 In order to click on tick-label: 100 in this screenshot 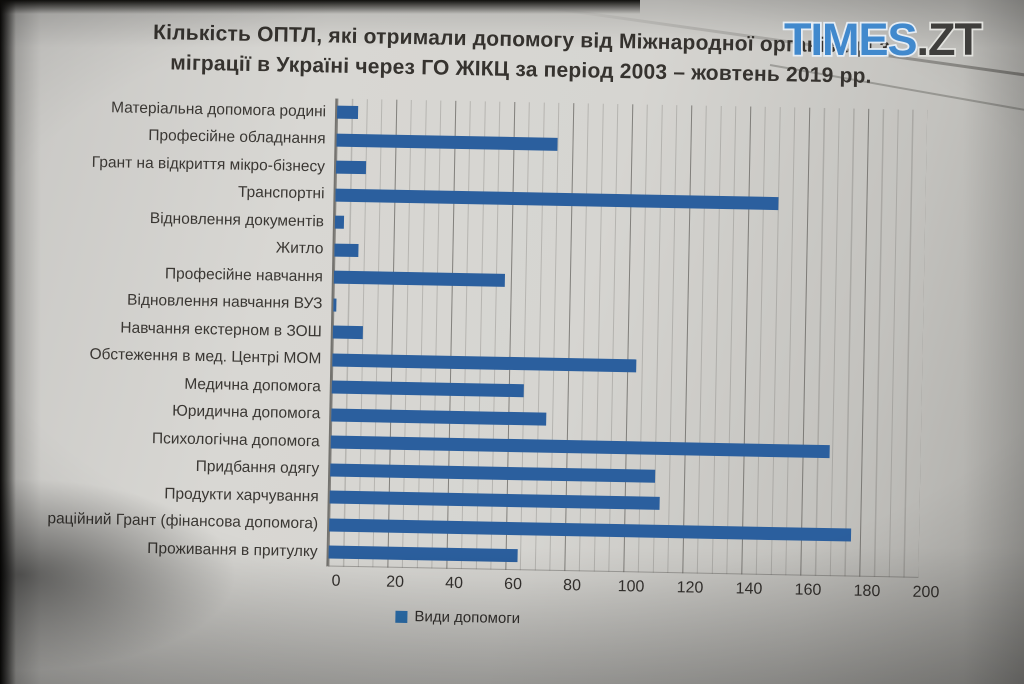, I will do `click(631, 587)`.